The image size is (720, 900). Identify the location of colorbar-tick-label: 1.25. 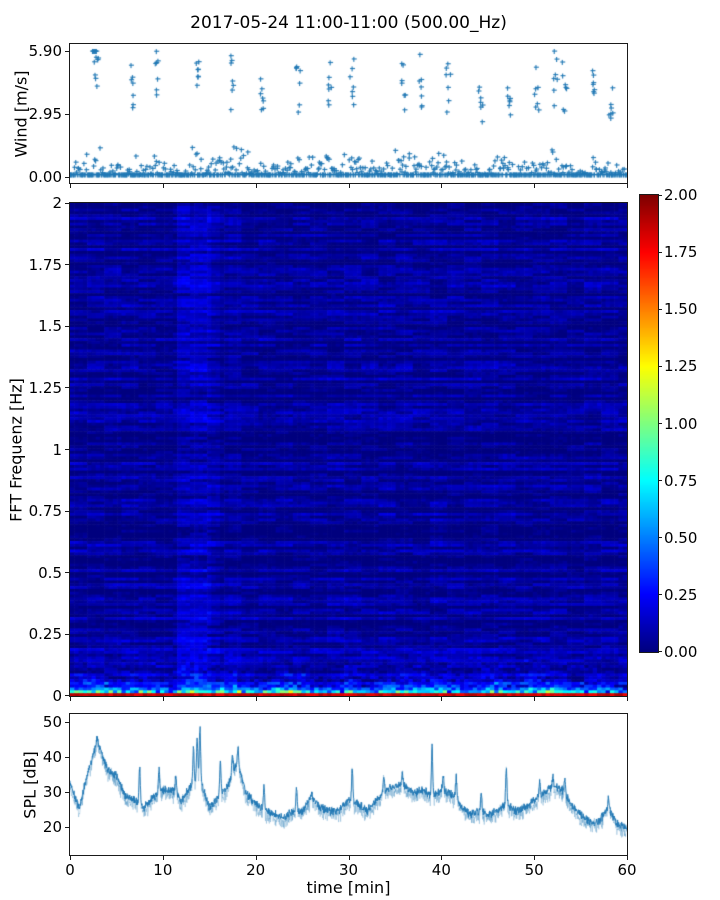
(681, 366).